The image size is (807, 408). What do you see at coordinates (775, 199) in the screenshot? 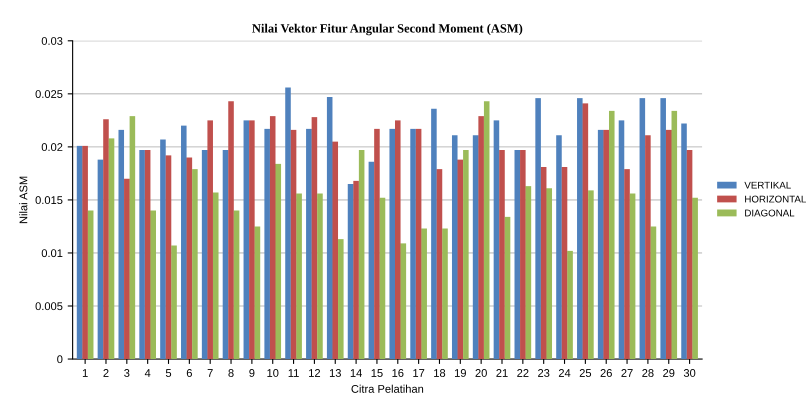
I see `legend-label: HORIZONTAL` at bounding box center [775, 199].